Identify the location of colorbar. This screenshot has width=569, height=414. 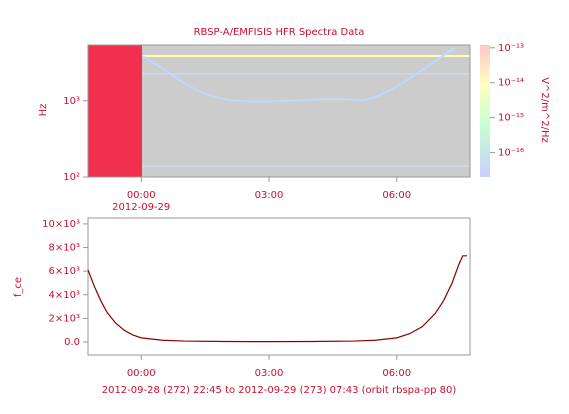
(485, 111).